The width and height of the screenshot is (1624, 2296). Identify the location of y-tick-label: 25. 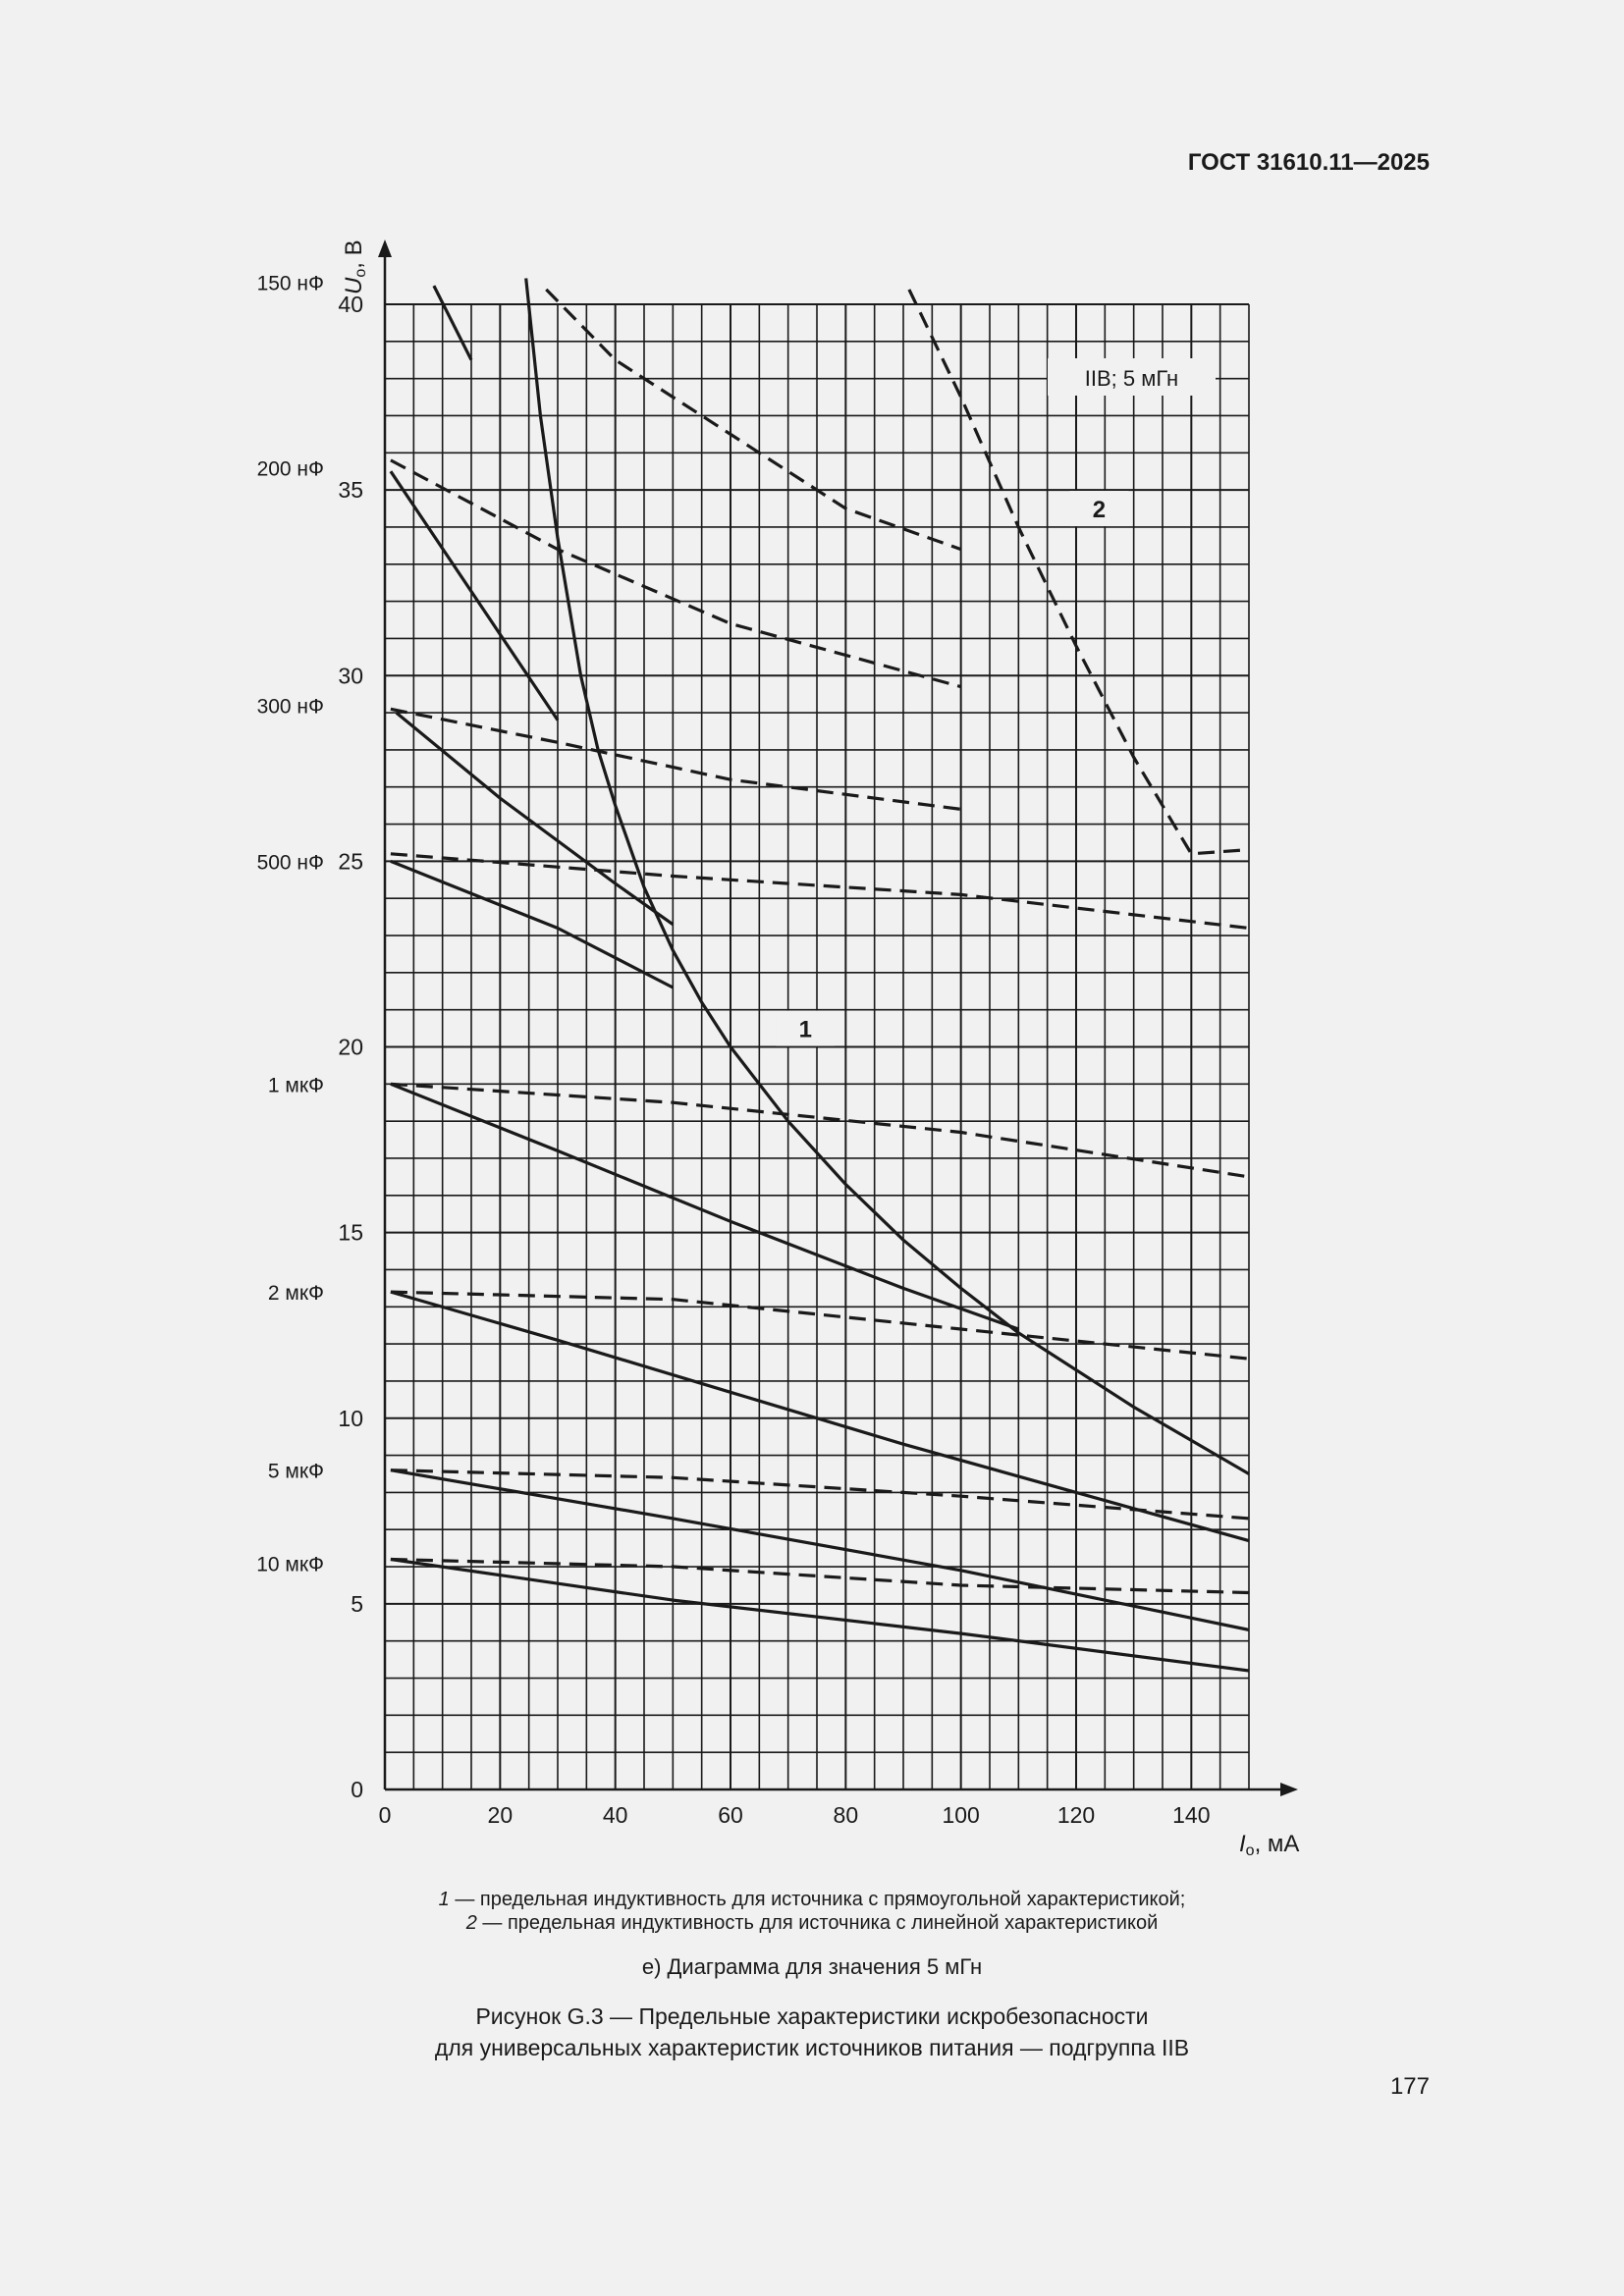
(350, 861).